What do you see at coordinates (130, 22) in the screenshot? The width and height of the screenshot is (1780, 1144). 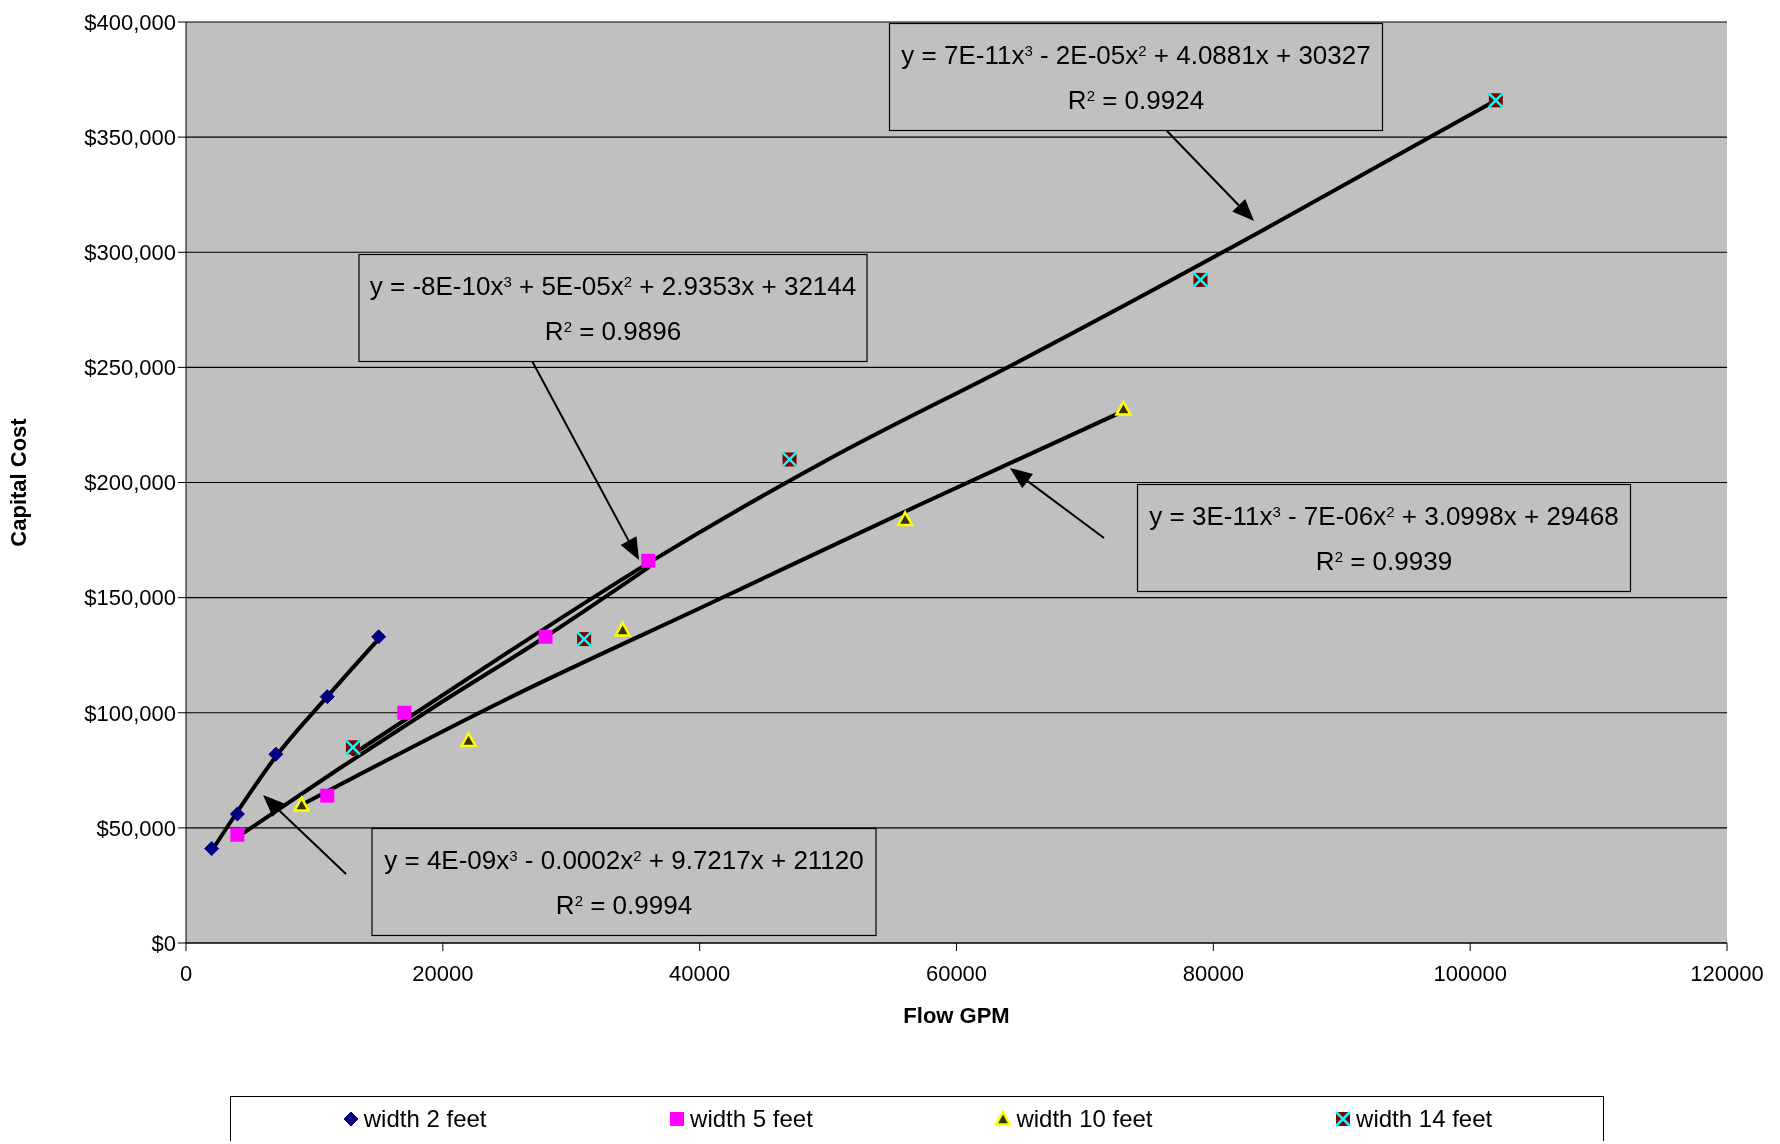 I see `y-tick-label: $400,000` at bounding box center [130, 22].